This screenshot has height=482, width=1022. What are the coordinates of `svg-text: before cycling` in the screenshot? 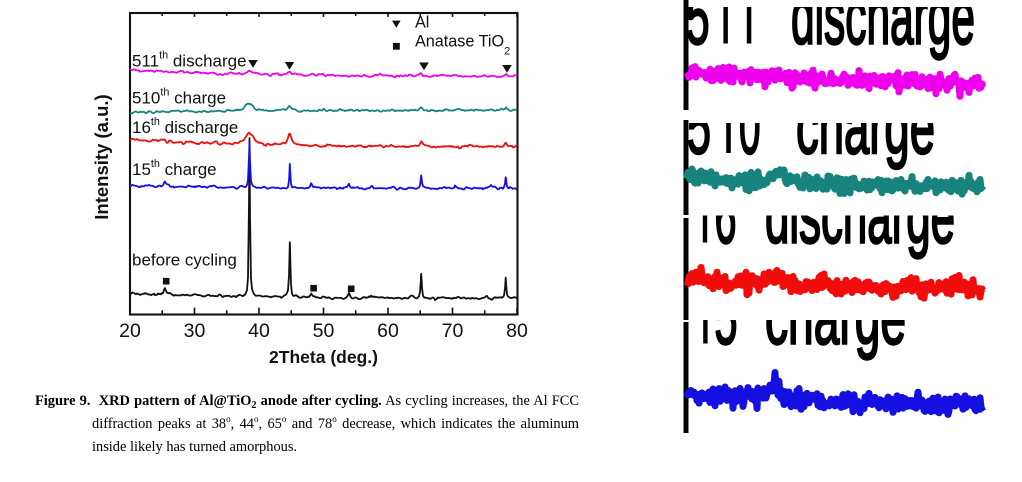 It's located at (184, 260).